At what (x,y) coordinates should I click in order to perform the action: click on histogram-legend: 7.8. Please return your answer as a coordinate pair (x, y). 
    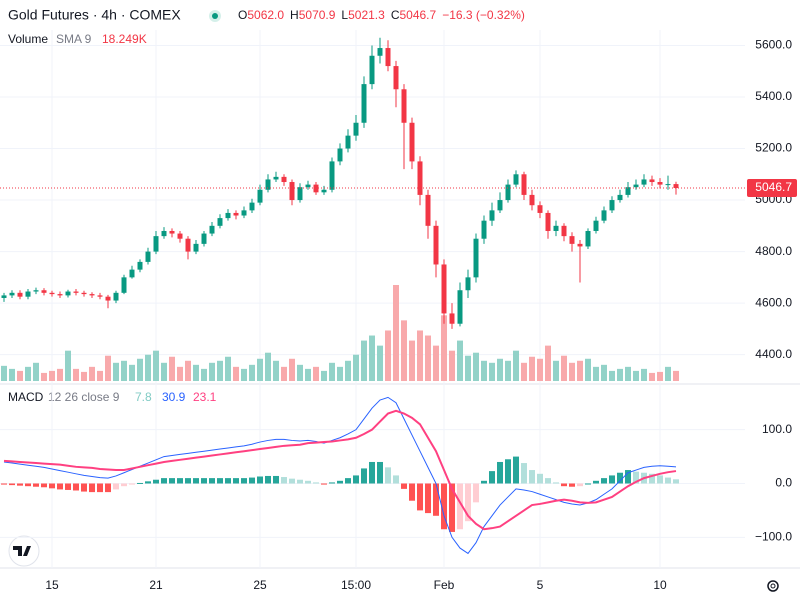
    Looking at the image, I should click on (143, 397).